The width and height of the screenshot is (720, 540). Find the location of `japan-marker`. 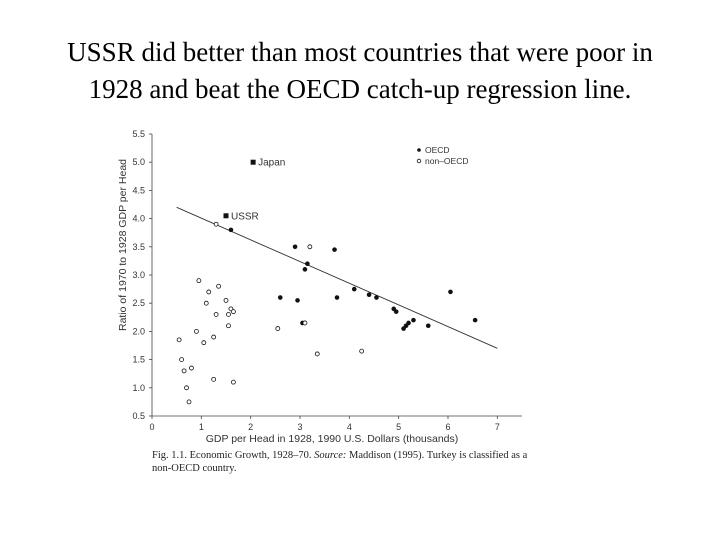

japan-marker is located at coordinates (253, 162).